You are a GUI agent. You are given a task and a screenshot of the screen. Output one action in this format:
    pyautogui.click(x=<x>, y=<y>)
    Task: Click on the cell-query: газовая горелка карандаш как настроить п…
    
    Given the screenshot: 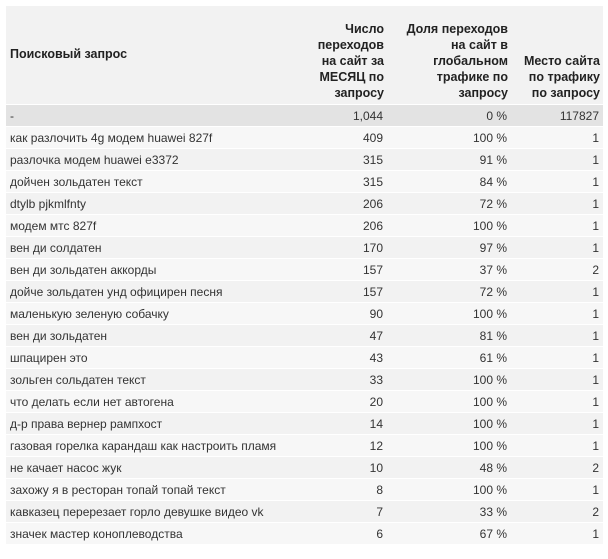 What is the action you would take?
    pyautogui.click(x=153, y=446)
    